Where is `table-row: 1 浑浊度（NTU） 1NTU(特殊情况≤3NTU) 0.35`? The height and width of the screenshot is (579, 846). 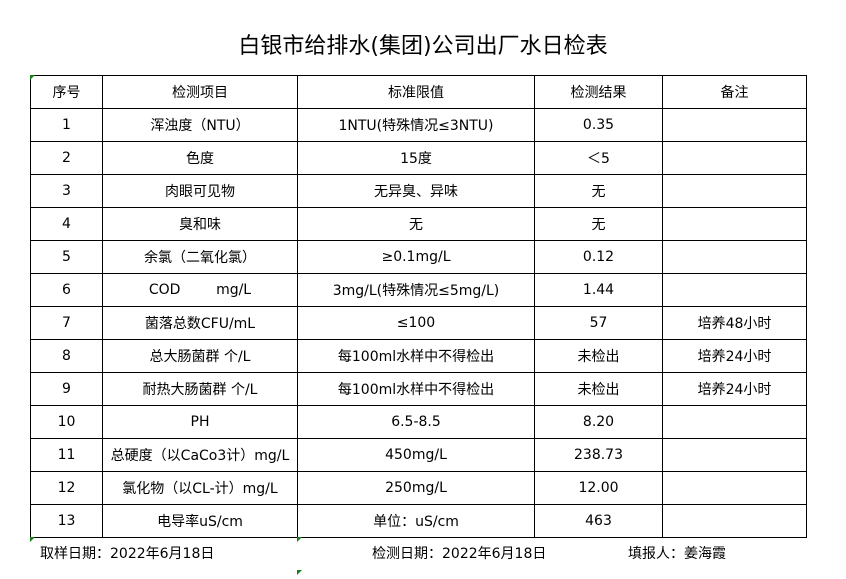 table-row: 1 浑浊度（NTU） 1NTU(特殊情况≤3NTU) 0.35 is located at coordinates (418, 125).